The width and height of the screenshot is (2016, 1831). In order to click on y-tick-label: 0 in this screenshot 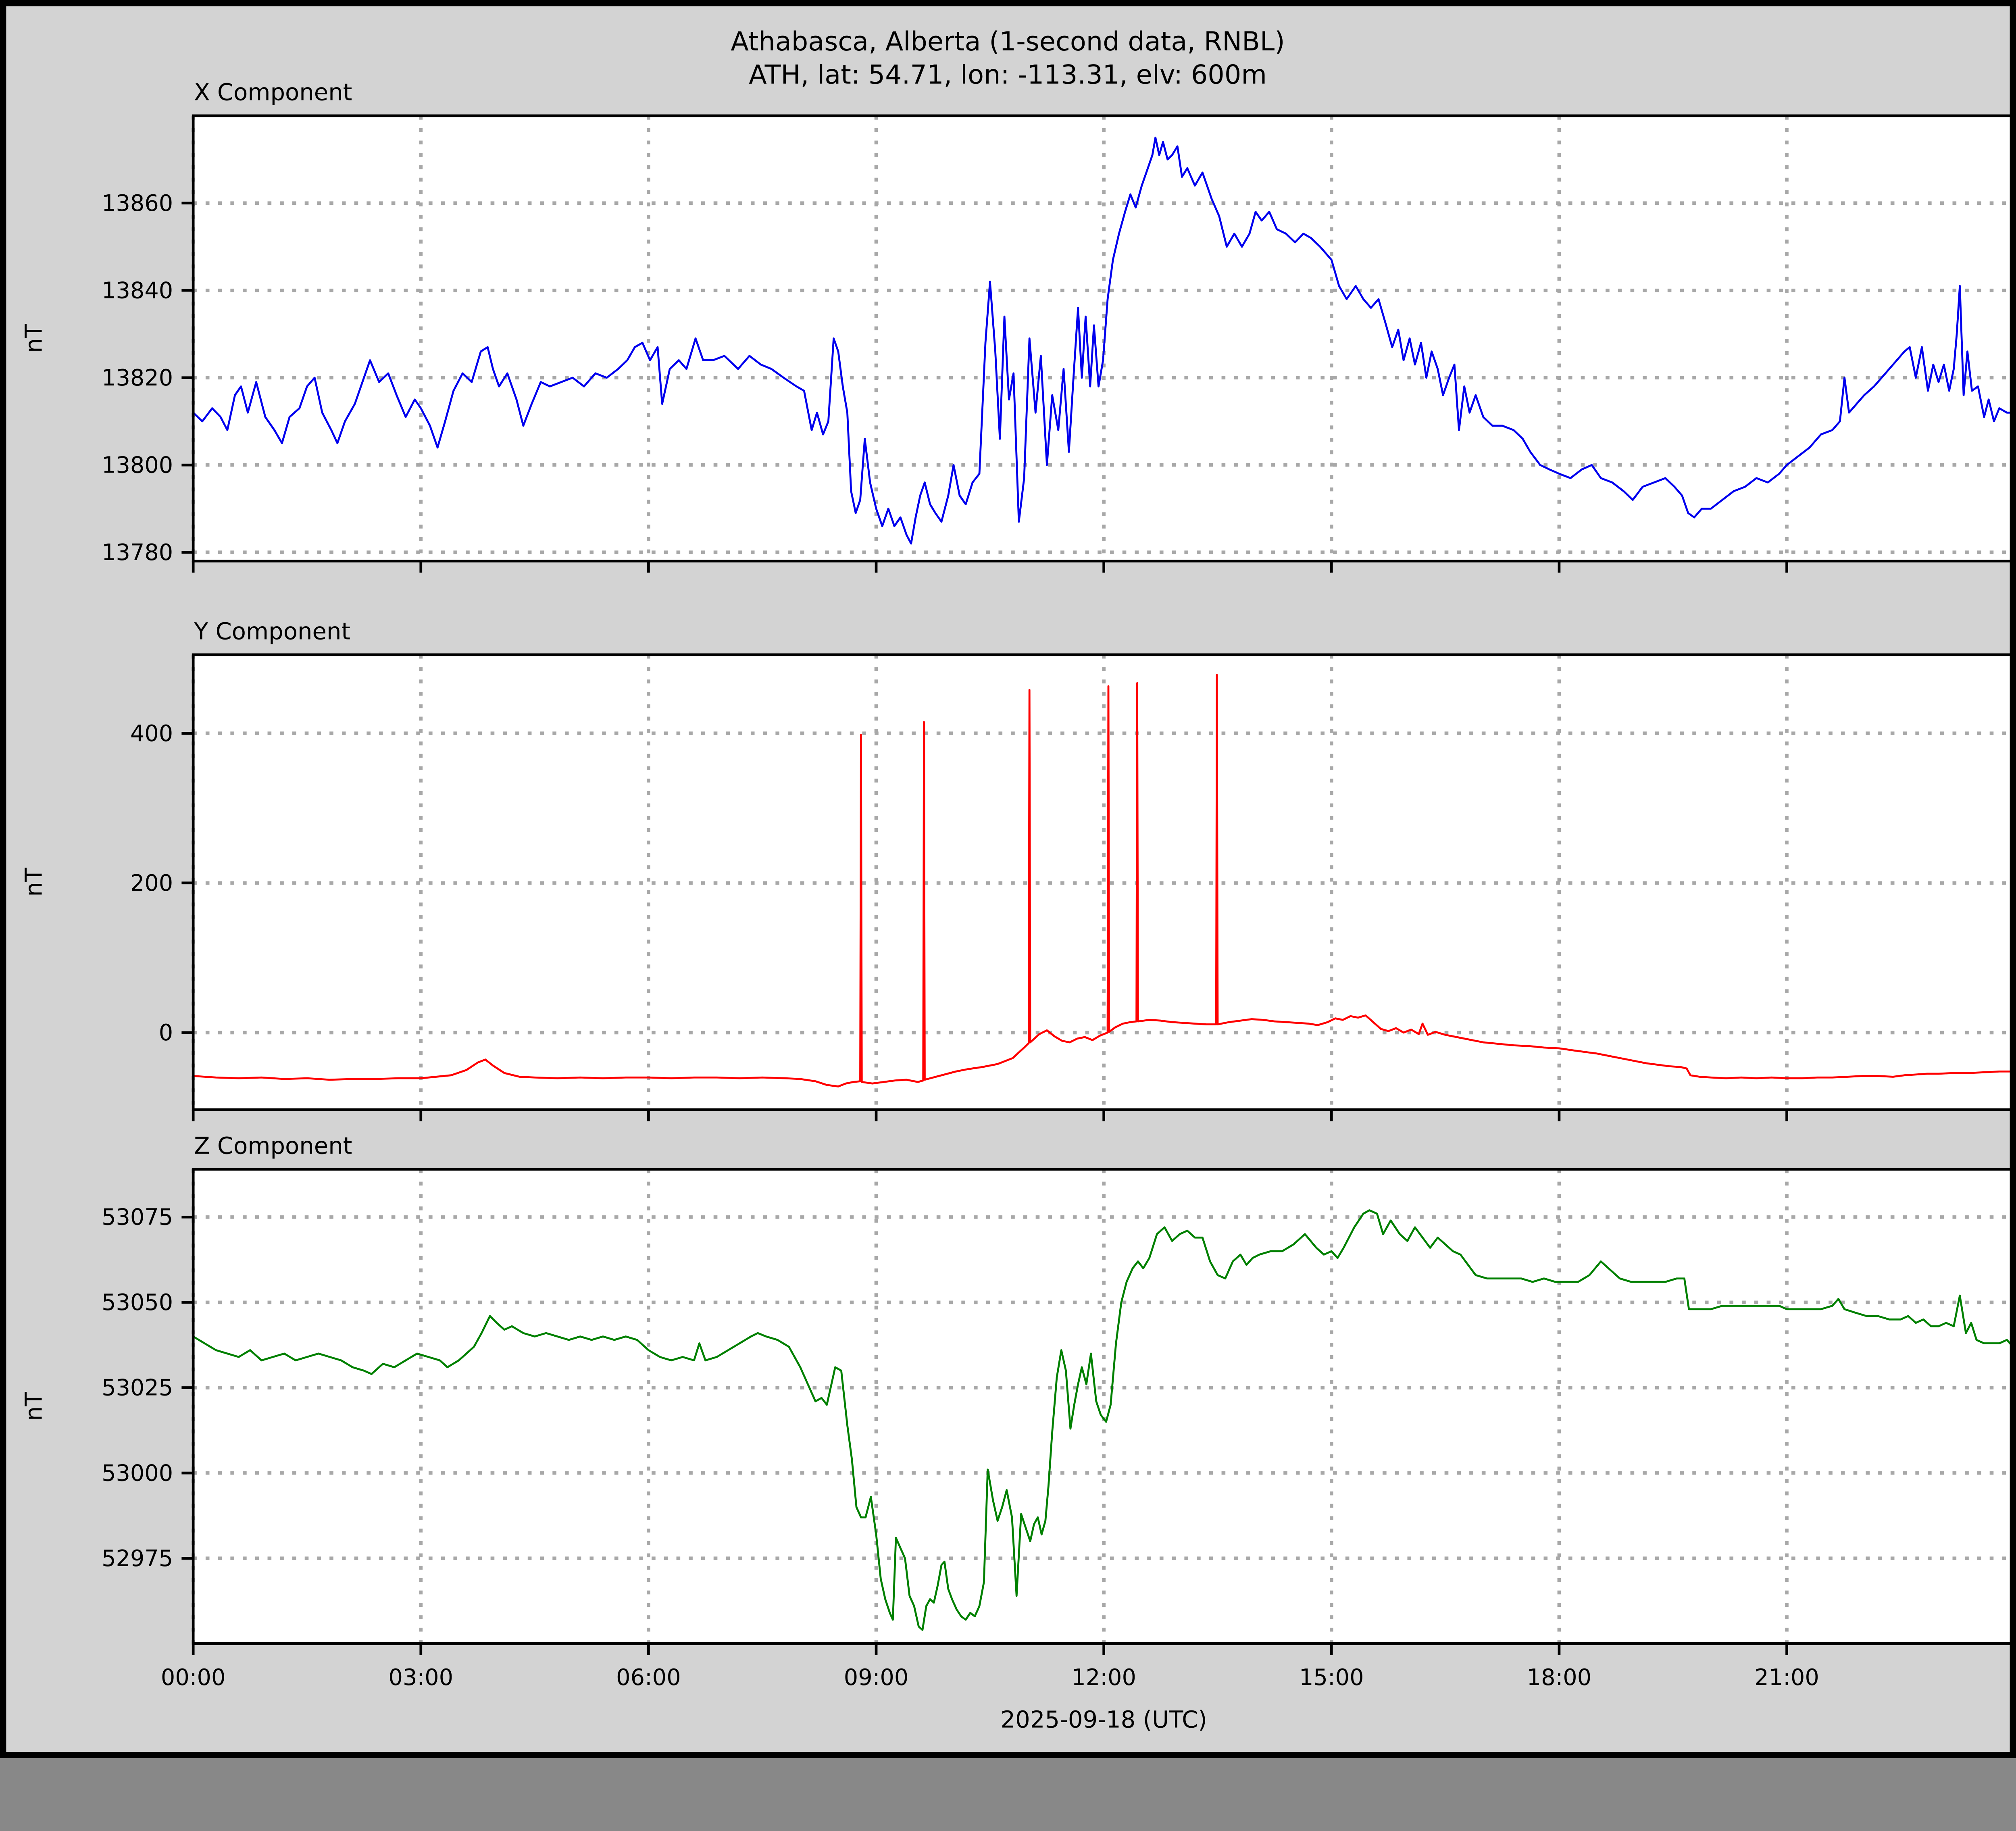, I will do `click(166, 1033)`.